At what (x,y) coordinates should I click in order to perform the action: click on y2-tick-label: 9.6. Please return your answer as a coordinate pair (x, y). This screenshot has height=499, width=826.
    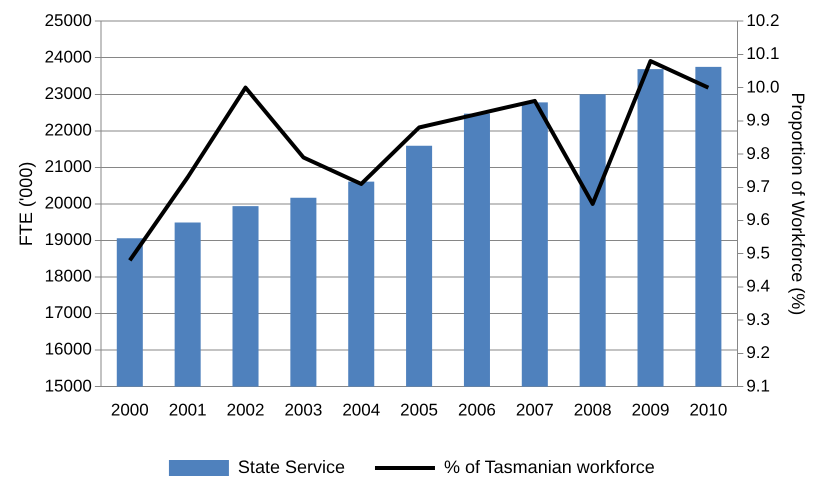
    Looking at the image, I should click on (758, 220).